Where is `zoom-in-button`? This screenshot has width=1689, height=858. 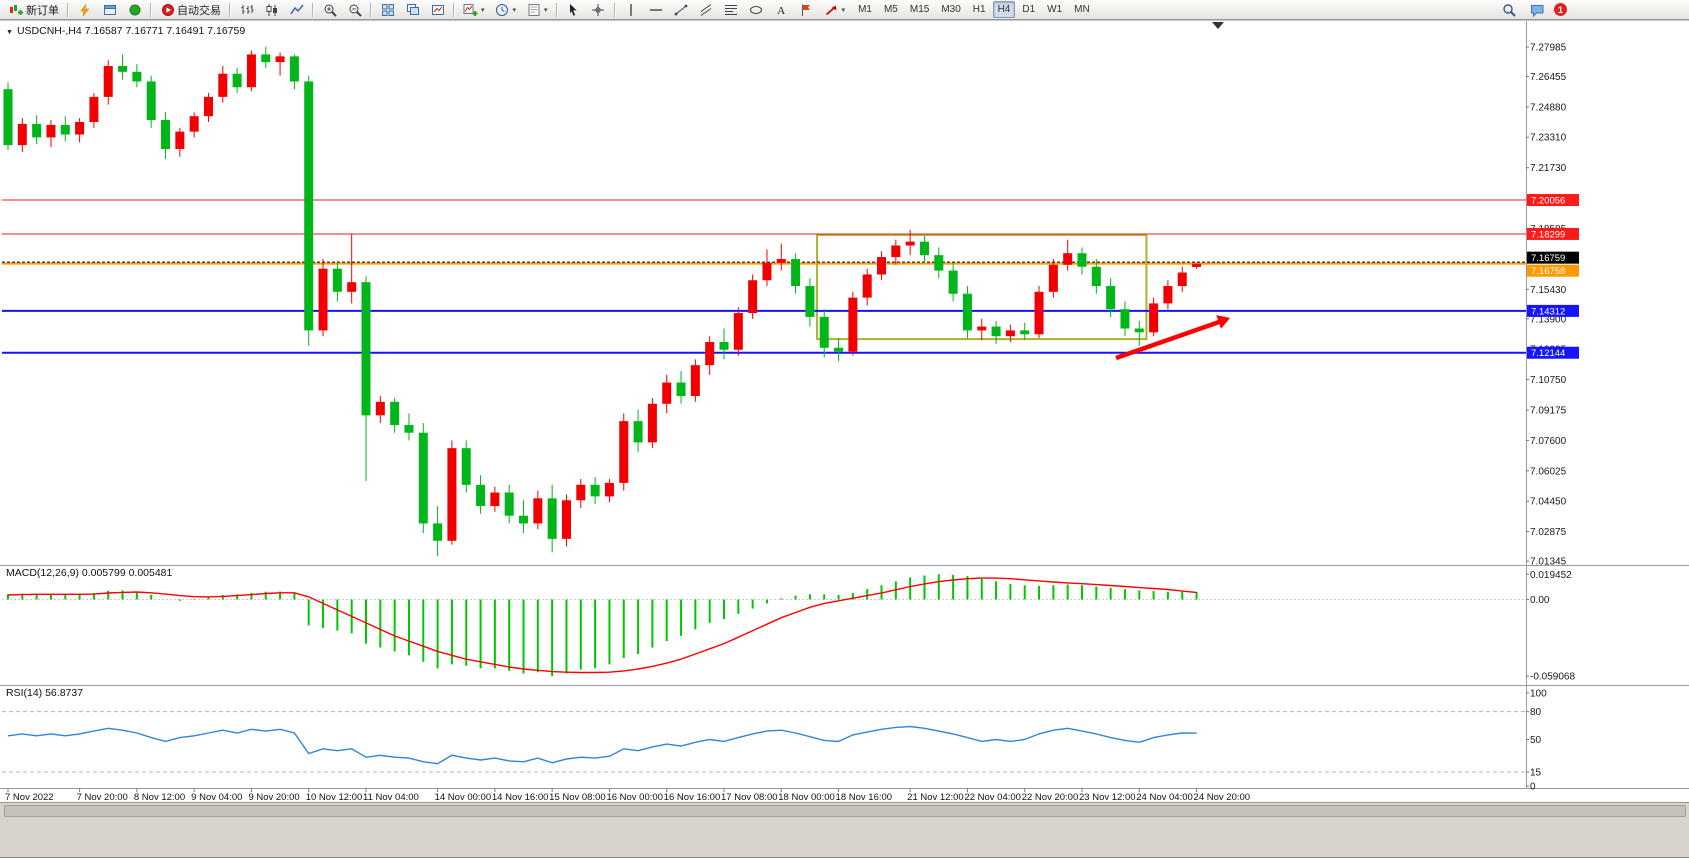 zoom-in-button is located at coordinates (329, 9).